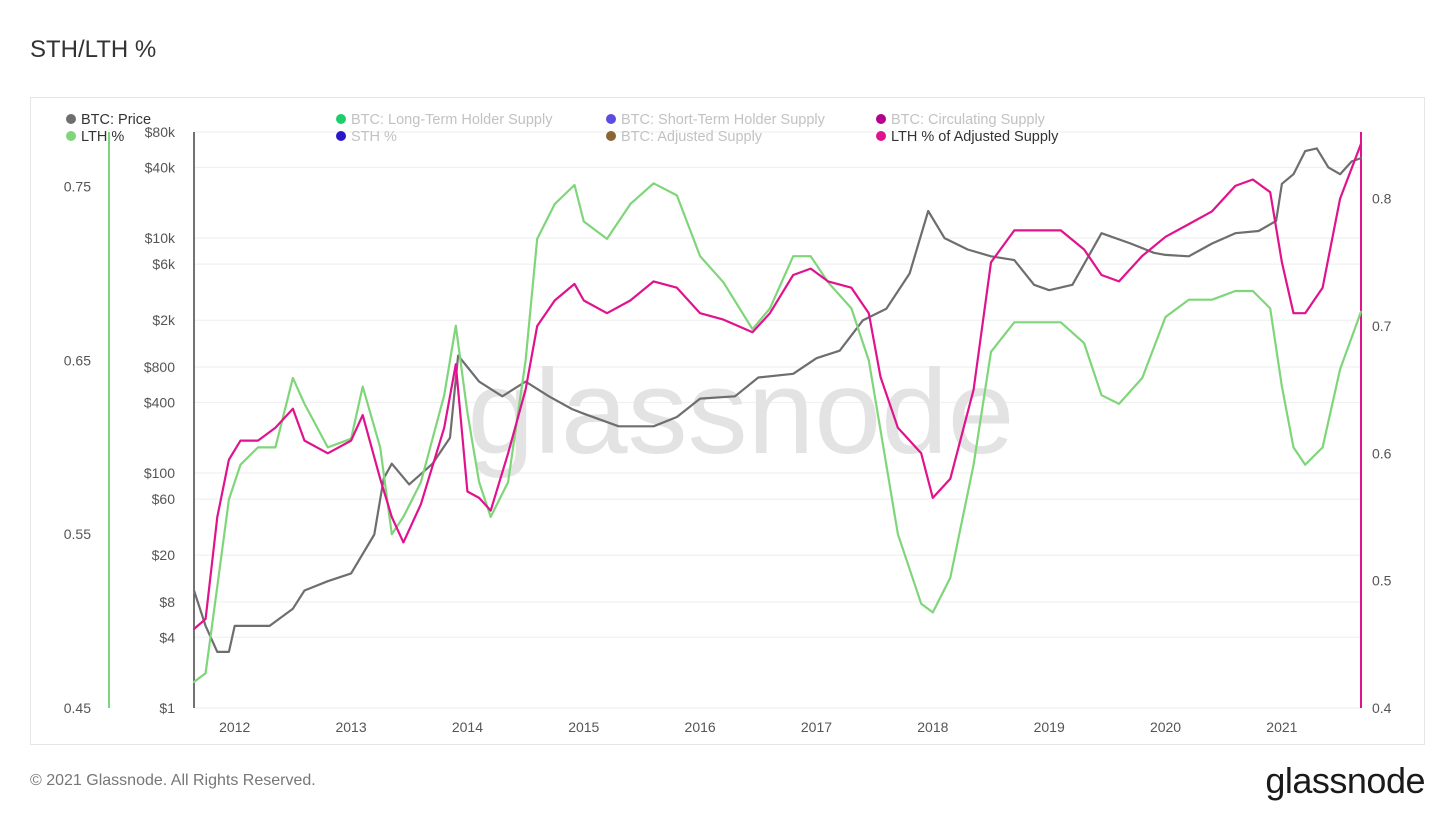 Image resolution: width=1456 pixels, height=819 pixels. Describe the element at coordinates (164, 264) in the screenshot. I see `price-tick-label: $6k` at that location.